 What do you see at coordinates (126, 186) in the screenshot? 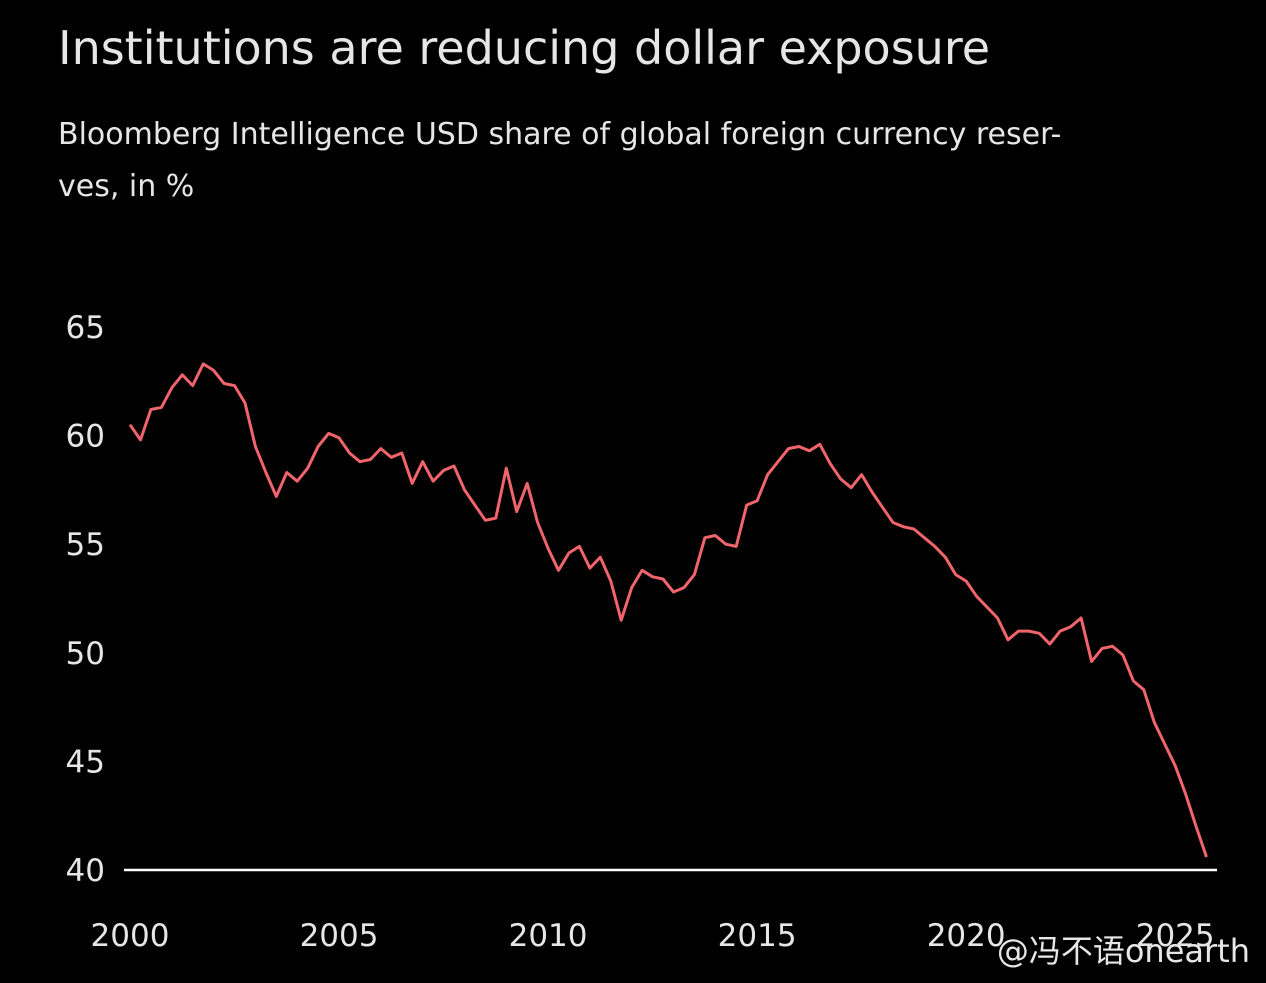
I see `chart-subtitle: ves, in %` at bounding box center [126, 186].